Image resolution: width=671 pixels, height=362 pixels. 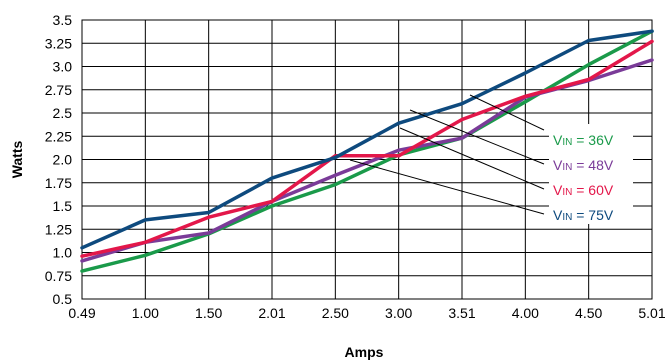 I want to click on y-tick-label: 3.25, so click(x=58, y=43).